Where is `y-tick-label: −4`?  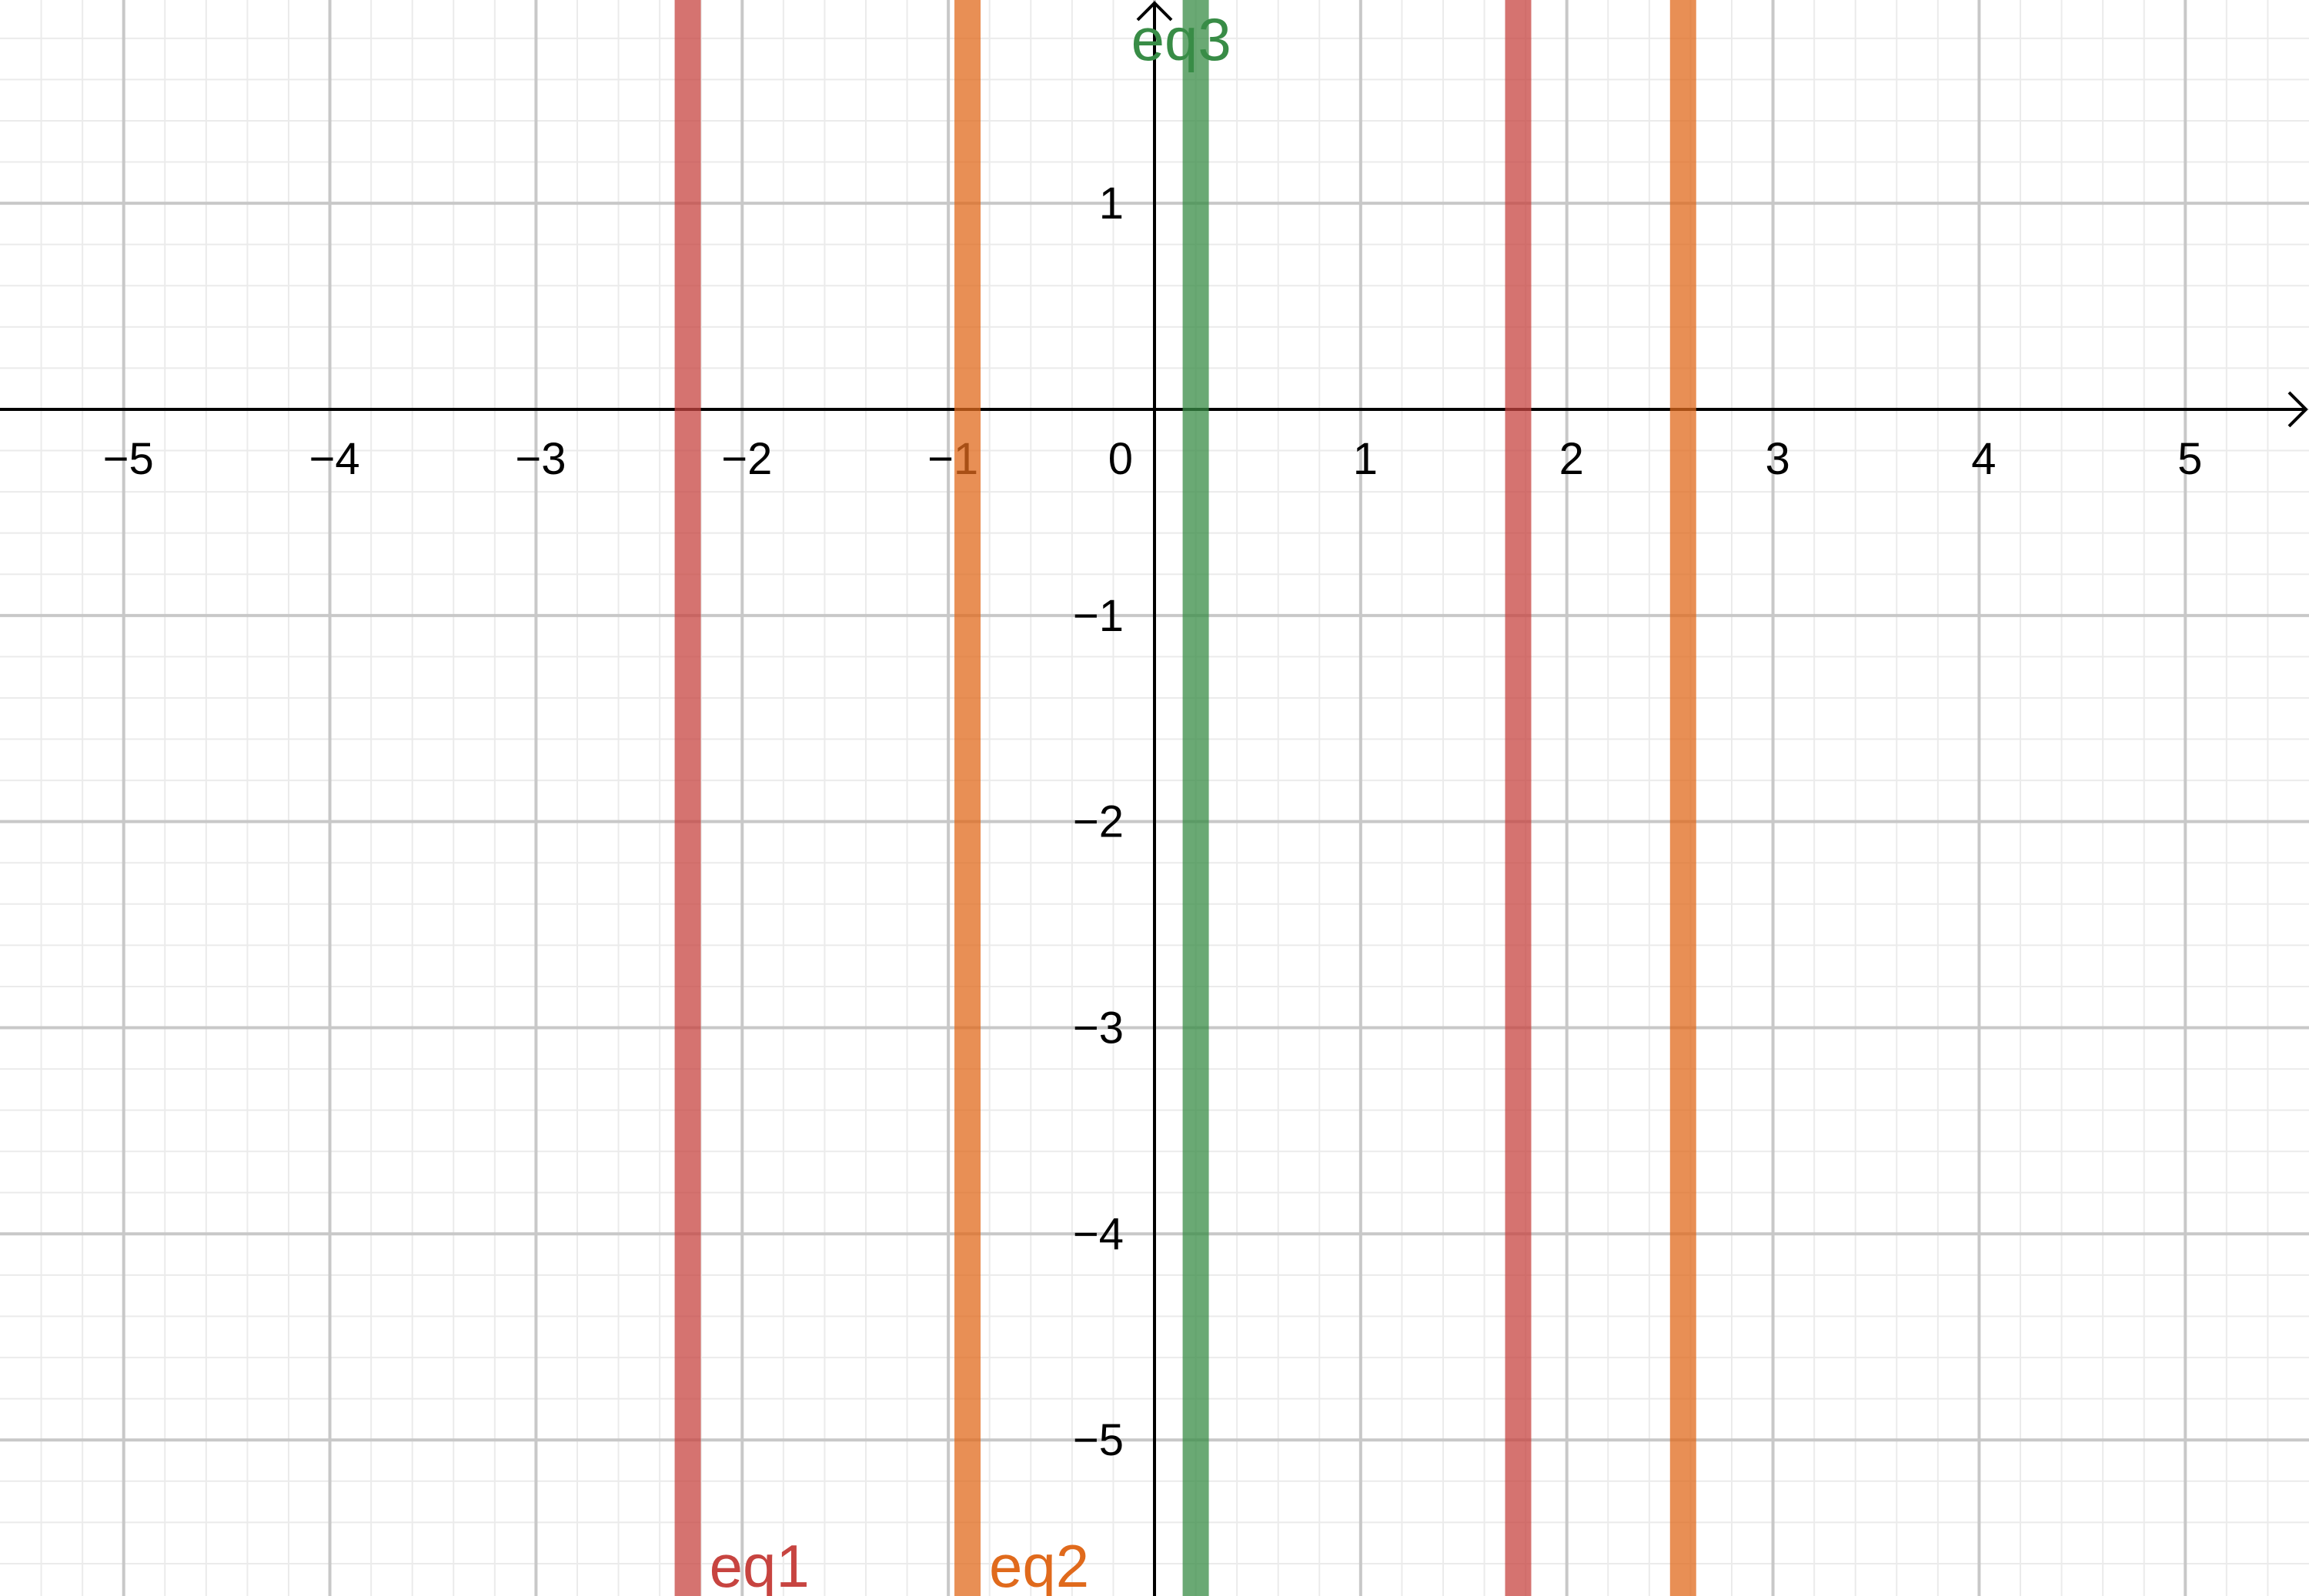 y-tick-label: −4 is located at coordinates (1098, 1234).